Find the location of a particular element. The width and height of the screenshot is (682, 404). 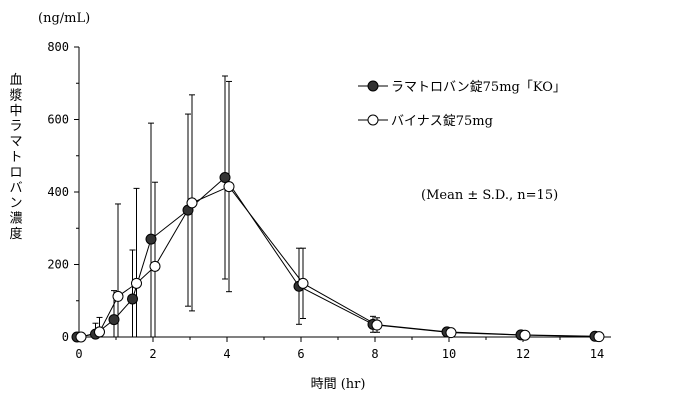

y-label-char: マ is located at coordinates (15, 142).